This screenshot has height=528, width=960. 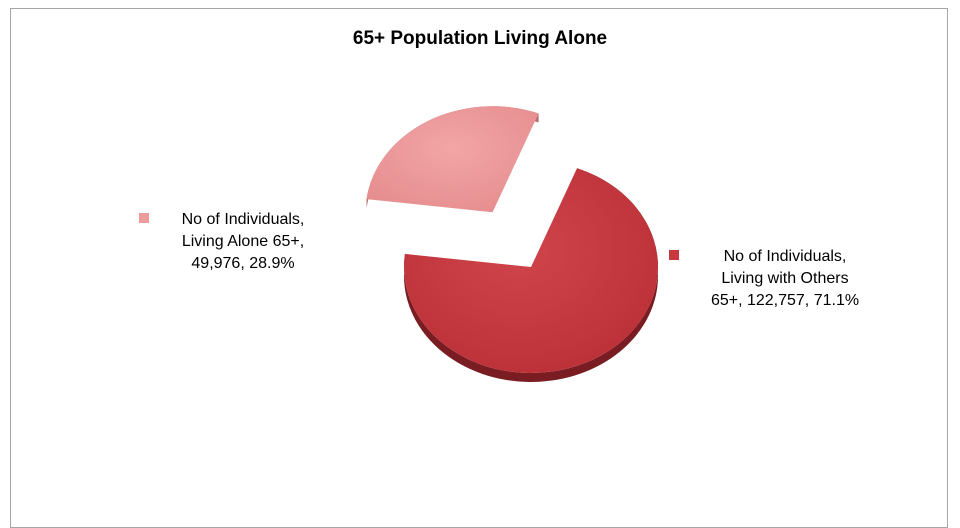 What do you see at coordinates (452, 159) in the screenshot?
I see `pie-slice-living-alone` at bounding box center [452, 159].